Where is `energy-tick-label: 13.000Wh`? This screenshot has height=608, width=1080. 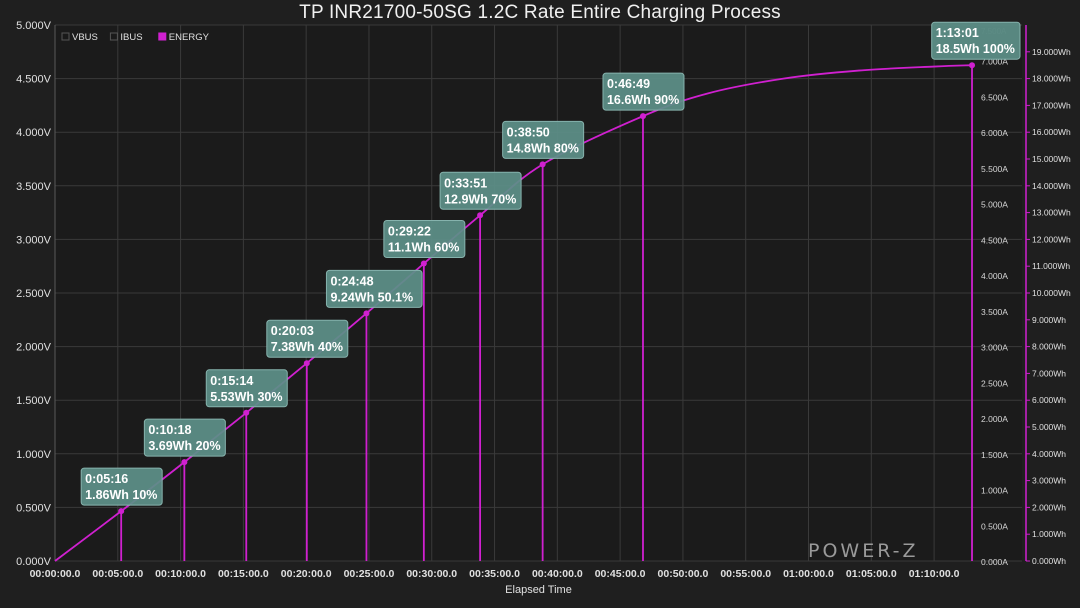 energy-tick-label: 13.000Wh is located at coordinates (1051, 213).